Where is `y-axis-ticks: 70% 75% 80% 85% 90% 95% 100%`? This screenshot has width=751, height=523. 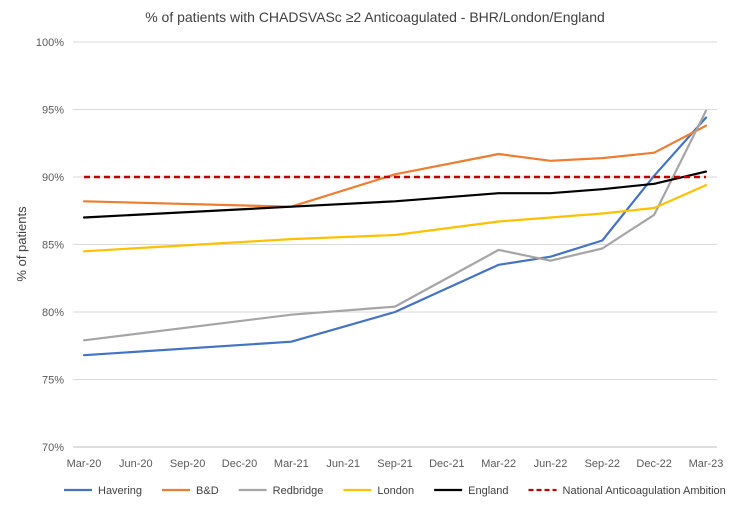
y-axis-ticks: 70% 75% 80% 85% 90% 95% 100% is located at coordinates (50, 245).